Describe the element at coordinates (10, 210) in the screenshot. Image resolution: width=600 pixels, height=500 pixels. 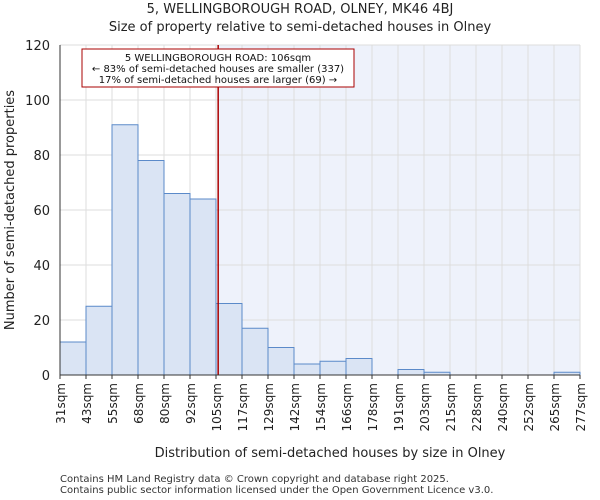
I see `y-axis-title: Number of semi-detached properties` at that location.